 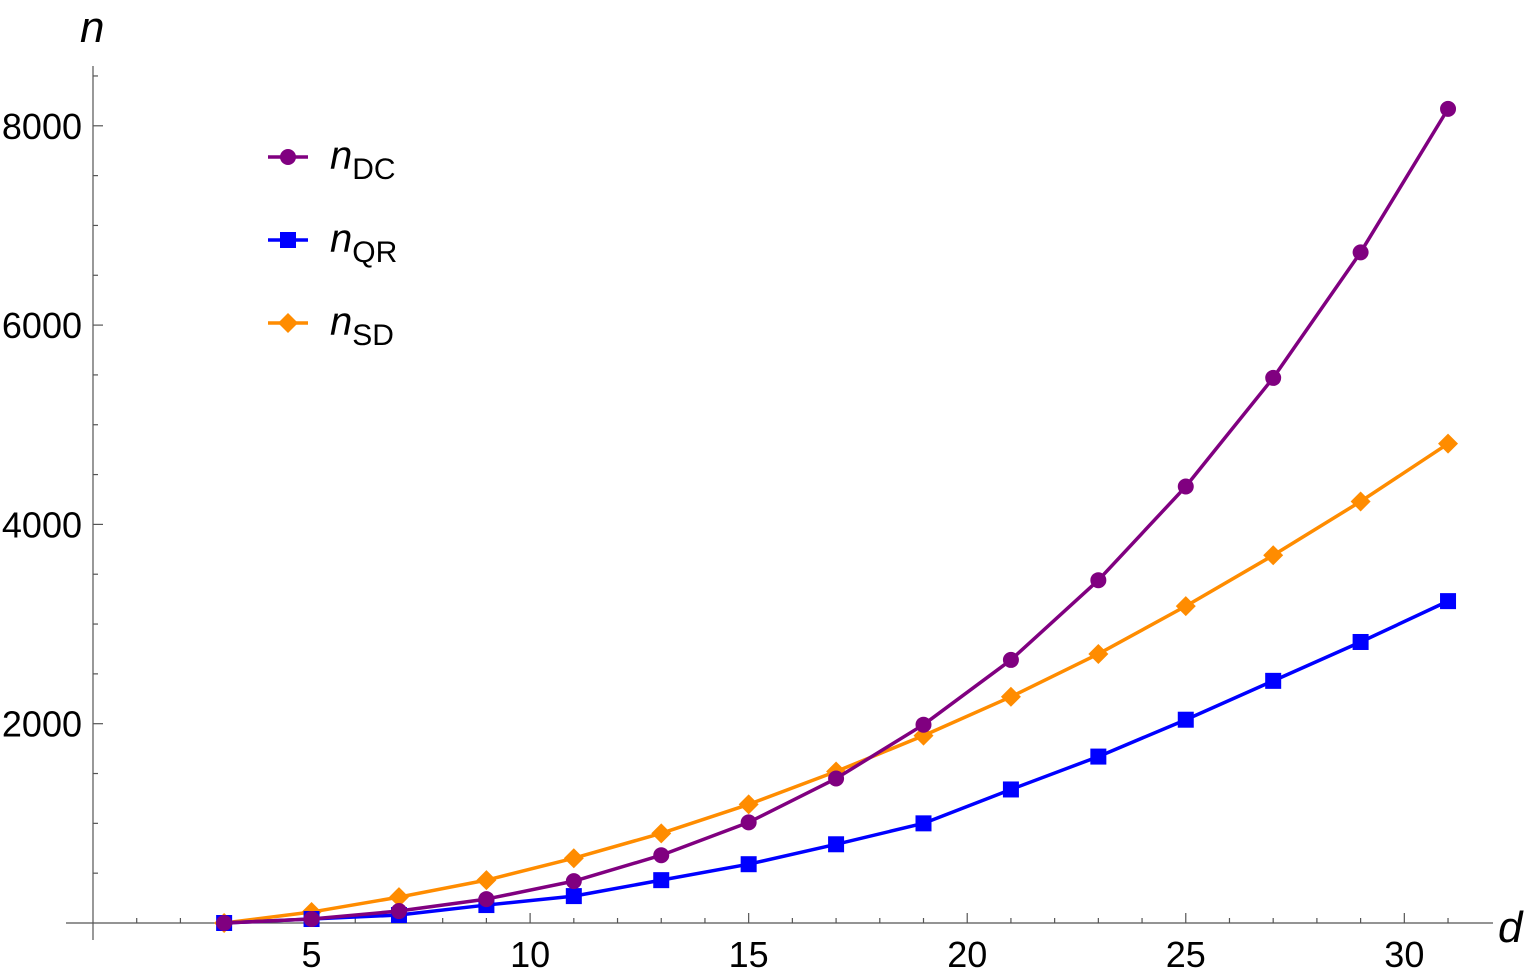 What do you see at coordinates (42, 126) in the screenshot?
I see `y-tick-label: 8000` at bounding box center [42, 126].